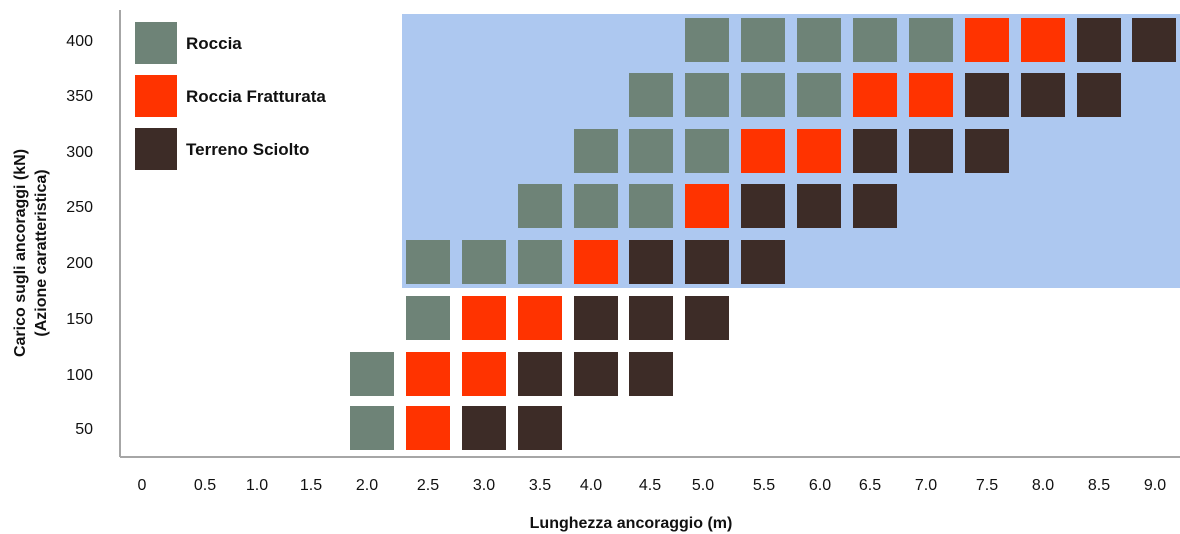  I want to click on cell-200-3.5-R, so click(540, 262).